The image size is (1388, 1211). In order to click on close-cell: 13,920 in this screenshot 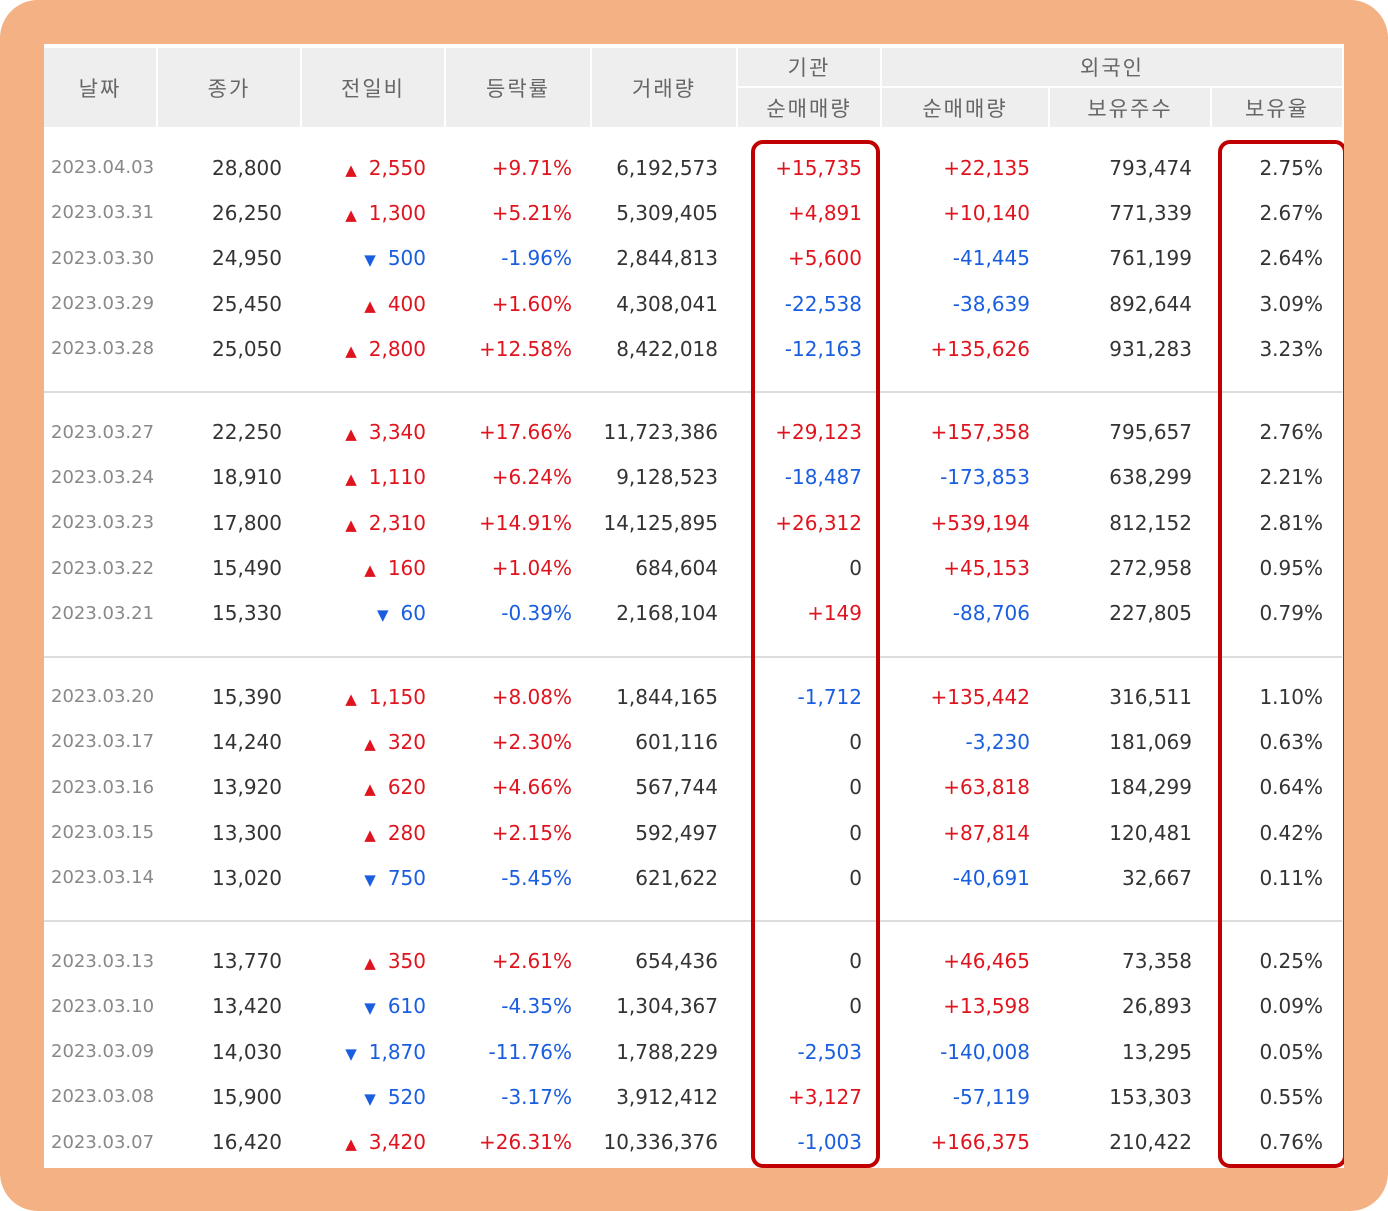, I will do `click(247, 787)`.